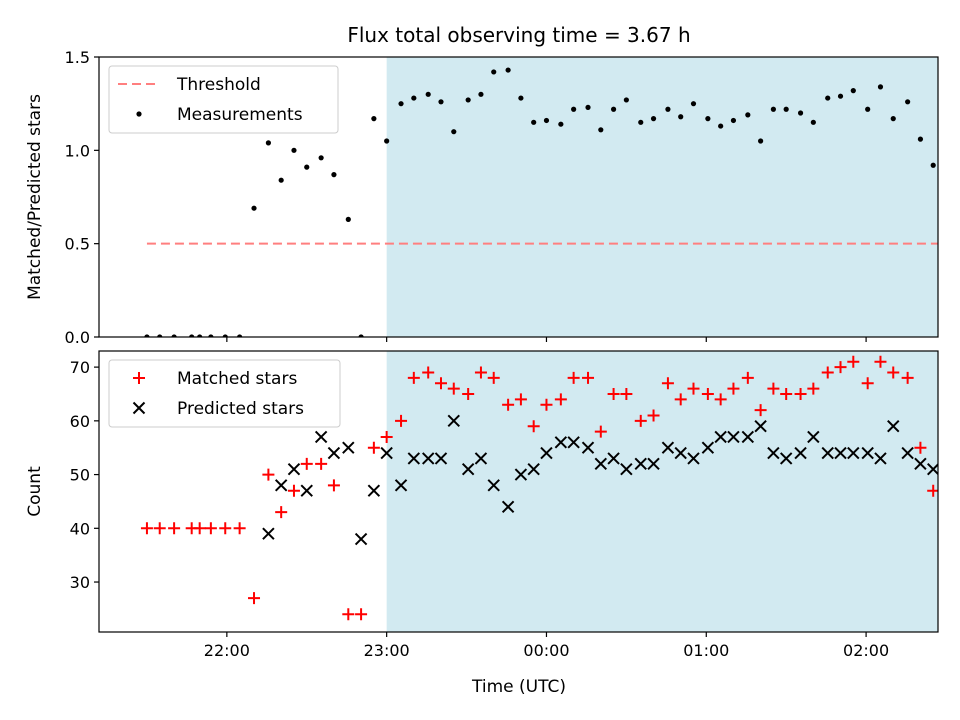  What do you see at coordinates (218, 85) in the screenshot?
I see `legend-label: Threshold` at bounding box center [218, 85].